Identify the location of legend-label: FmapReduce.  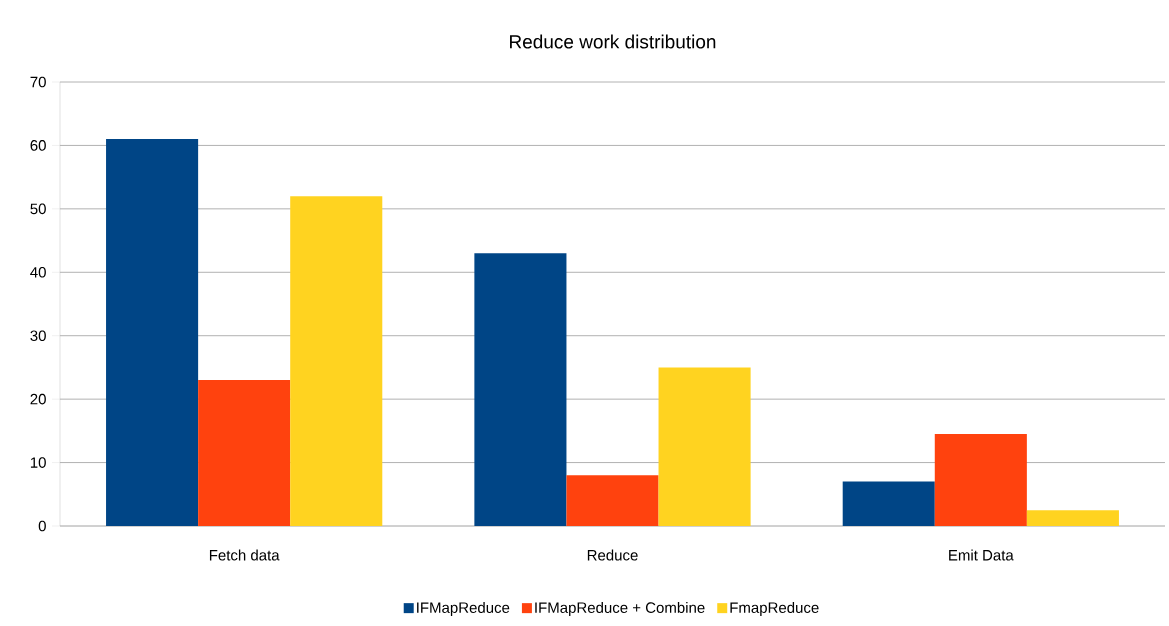
(774, 608).